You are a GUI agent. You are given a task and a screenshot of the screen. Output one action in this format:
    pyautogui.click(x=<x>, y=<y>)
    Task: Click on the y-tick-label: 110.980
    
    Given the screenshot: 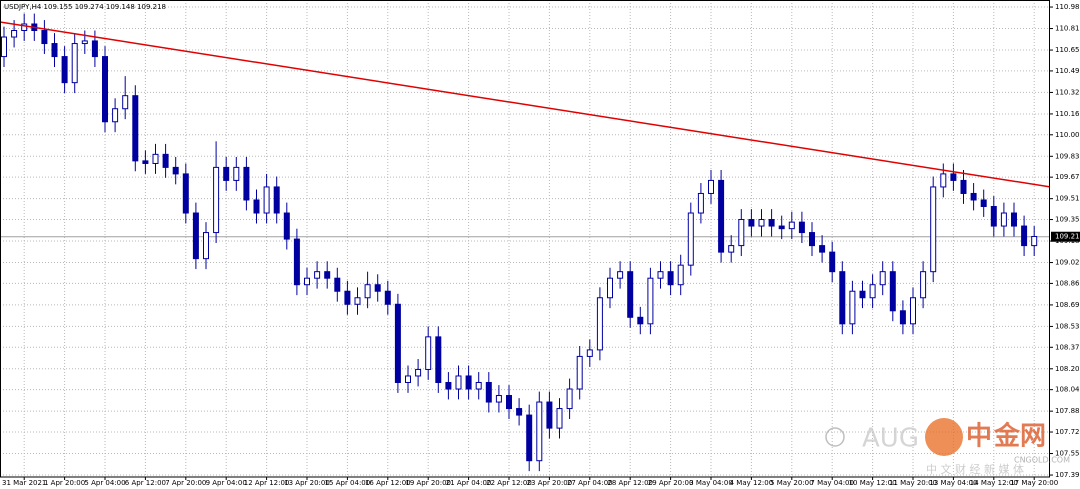 What is the action you would take?
    pyautogui.click(x=1067, y=7)
    